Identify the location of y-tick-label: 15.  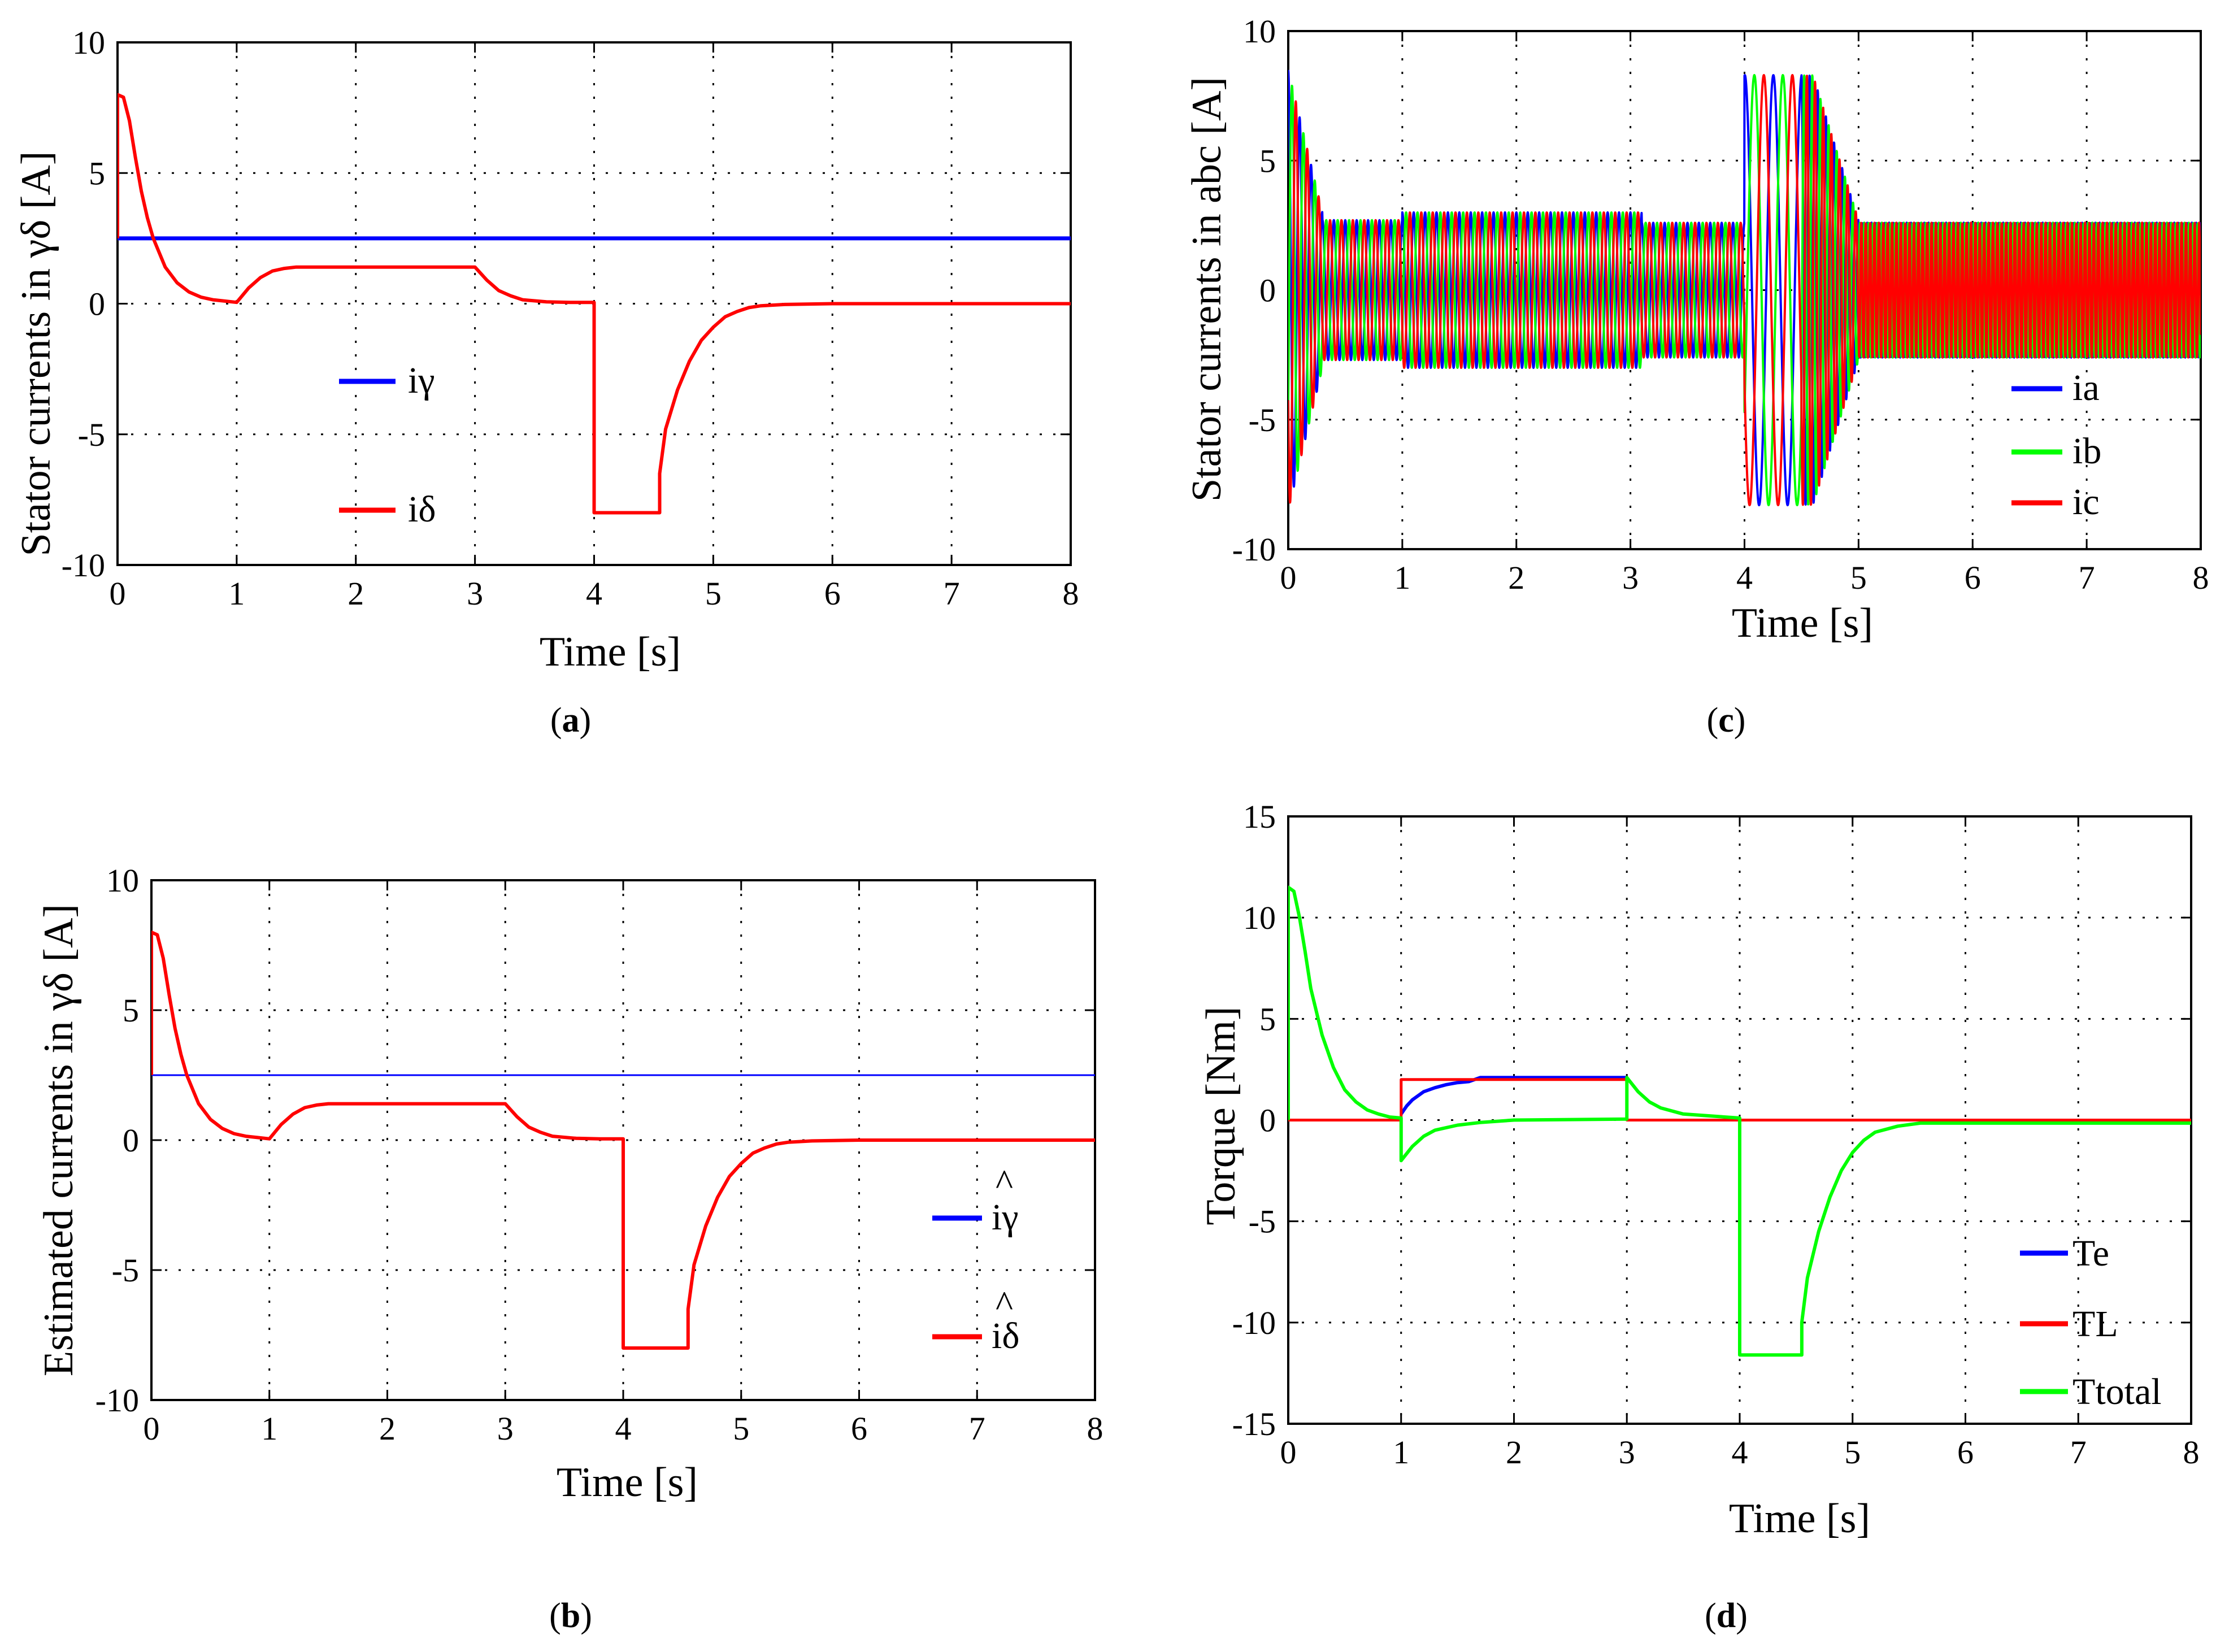
(1259, 816).